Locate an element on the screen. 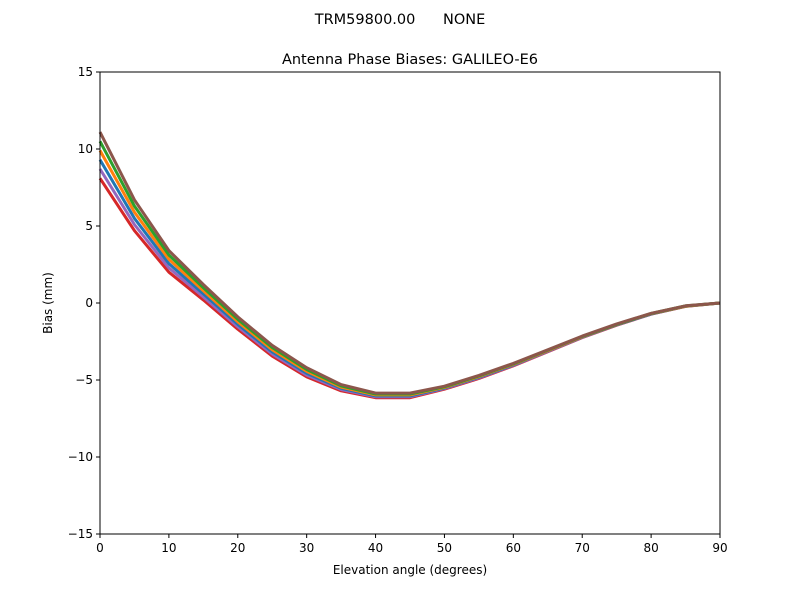 This screenshot has width=800, height=604. y-tick-label: −5 is located at coordinates (84, 380).